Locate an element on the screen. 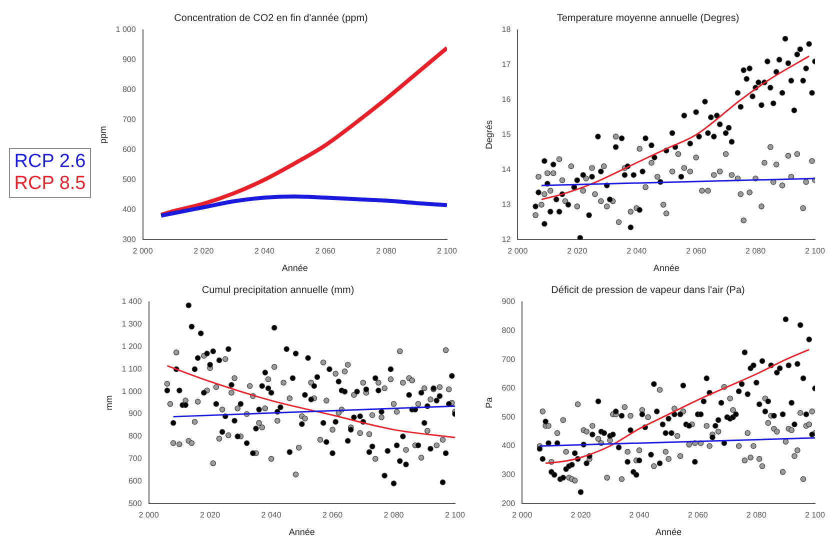 Image resolution: width=835 pixels, height=544 pixels. y-axis-title: Pa is located at coordinates (489, 402).